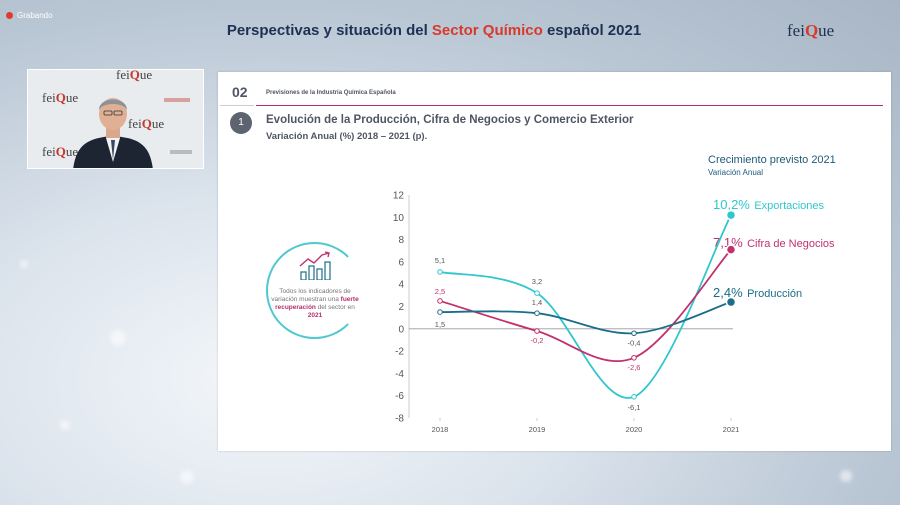 The height and width of the screenshot is (505, 900). What do you see at coordinates (537, 302) in the screenshot?
I see `data-label-produccion: 1,4` at bounding box center [537, 302].